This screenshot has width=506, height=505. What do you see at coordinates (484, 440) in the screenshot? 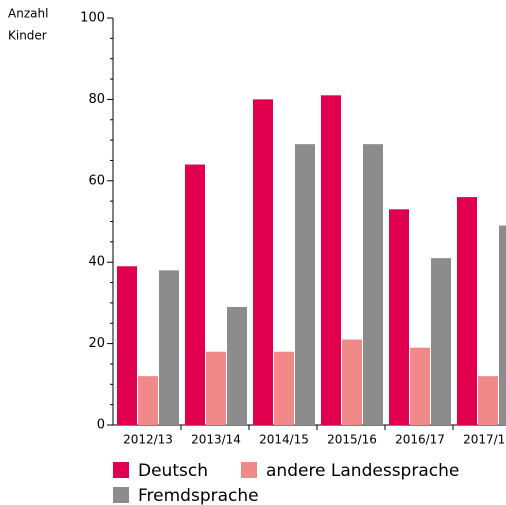
I see `x-tick-label: 2017/18` at bounding box center [484, 440].